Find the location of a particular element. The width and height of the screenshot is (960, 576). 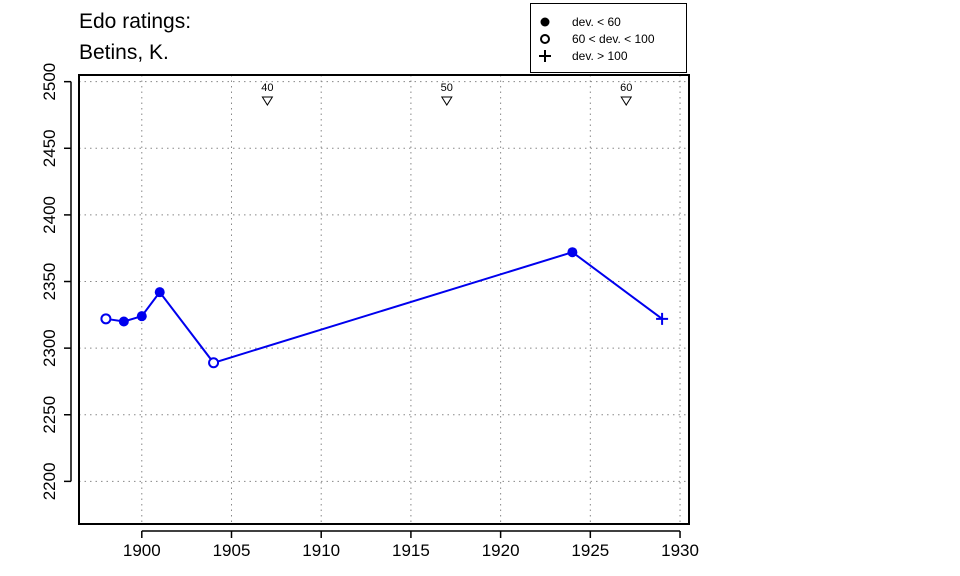

x-tick-label: 1930 is located at coordinates (680, 550).